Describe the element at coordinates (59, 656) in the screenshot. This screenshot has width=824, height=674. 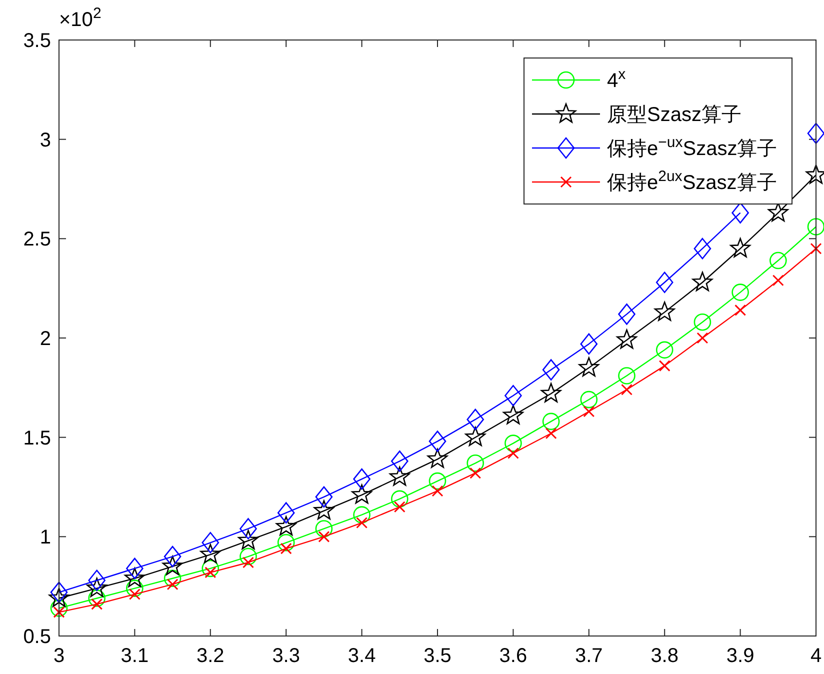
I see `x-tick-label: 3` at that location.